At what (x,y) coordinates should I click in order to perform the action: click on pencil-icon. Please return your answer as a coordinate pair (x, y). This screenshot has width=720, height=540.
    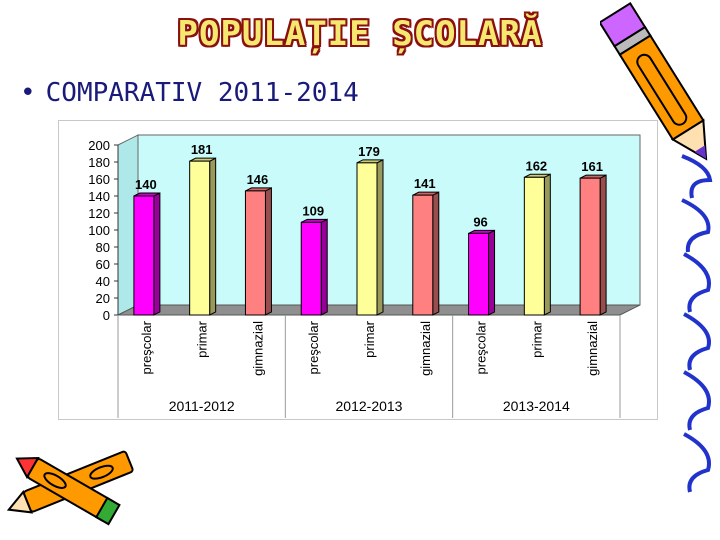
    Looking at the image, I should click on (654, 81).